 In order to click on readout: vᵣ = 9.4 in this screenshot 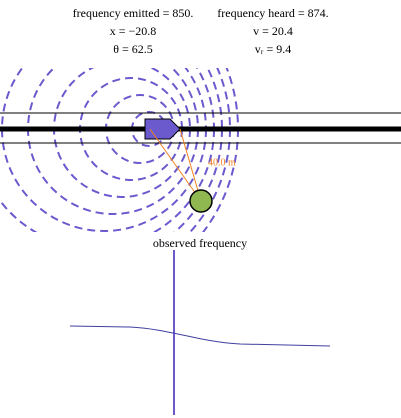, I will do `click(273, 49)`.